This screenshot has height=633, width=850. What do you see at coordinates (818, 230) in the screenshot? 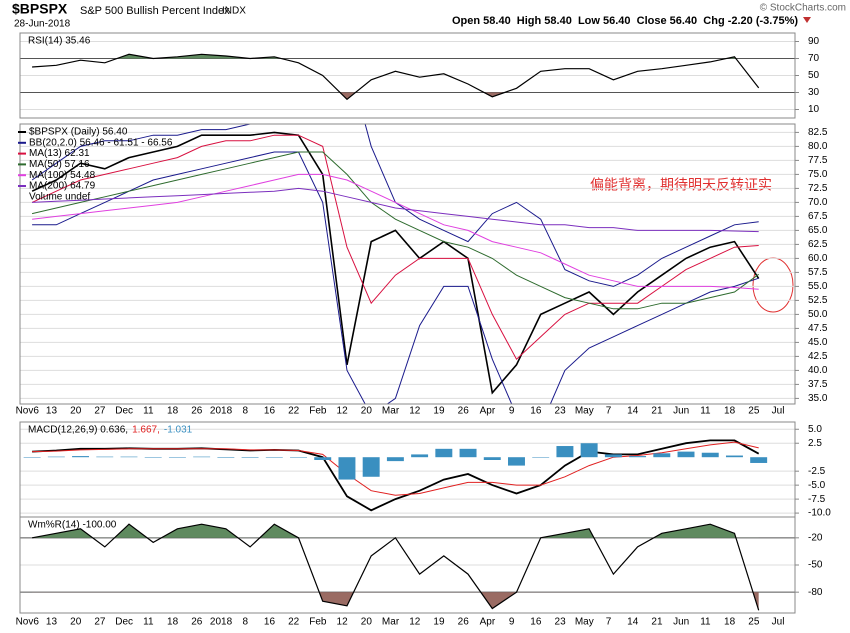
I see `y-tick-label: 65.0` at bounding box center [818, 230].